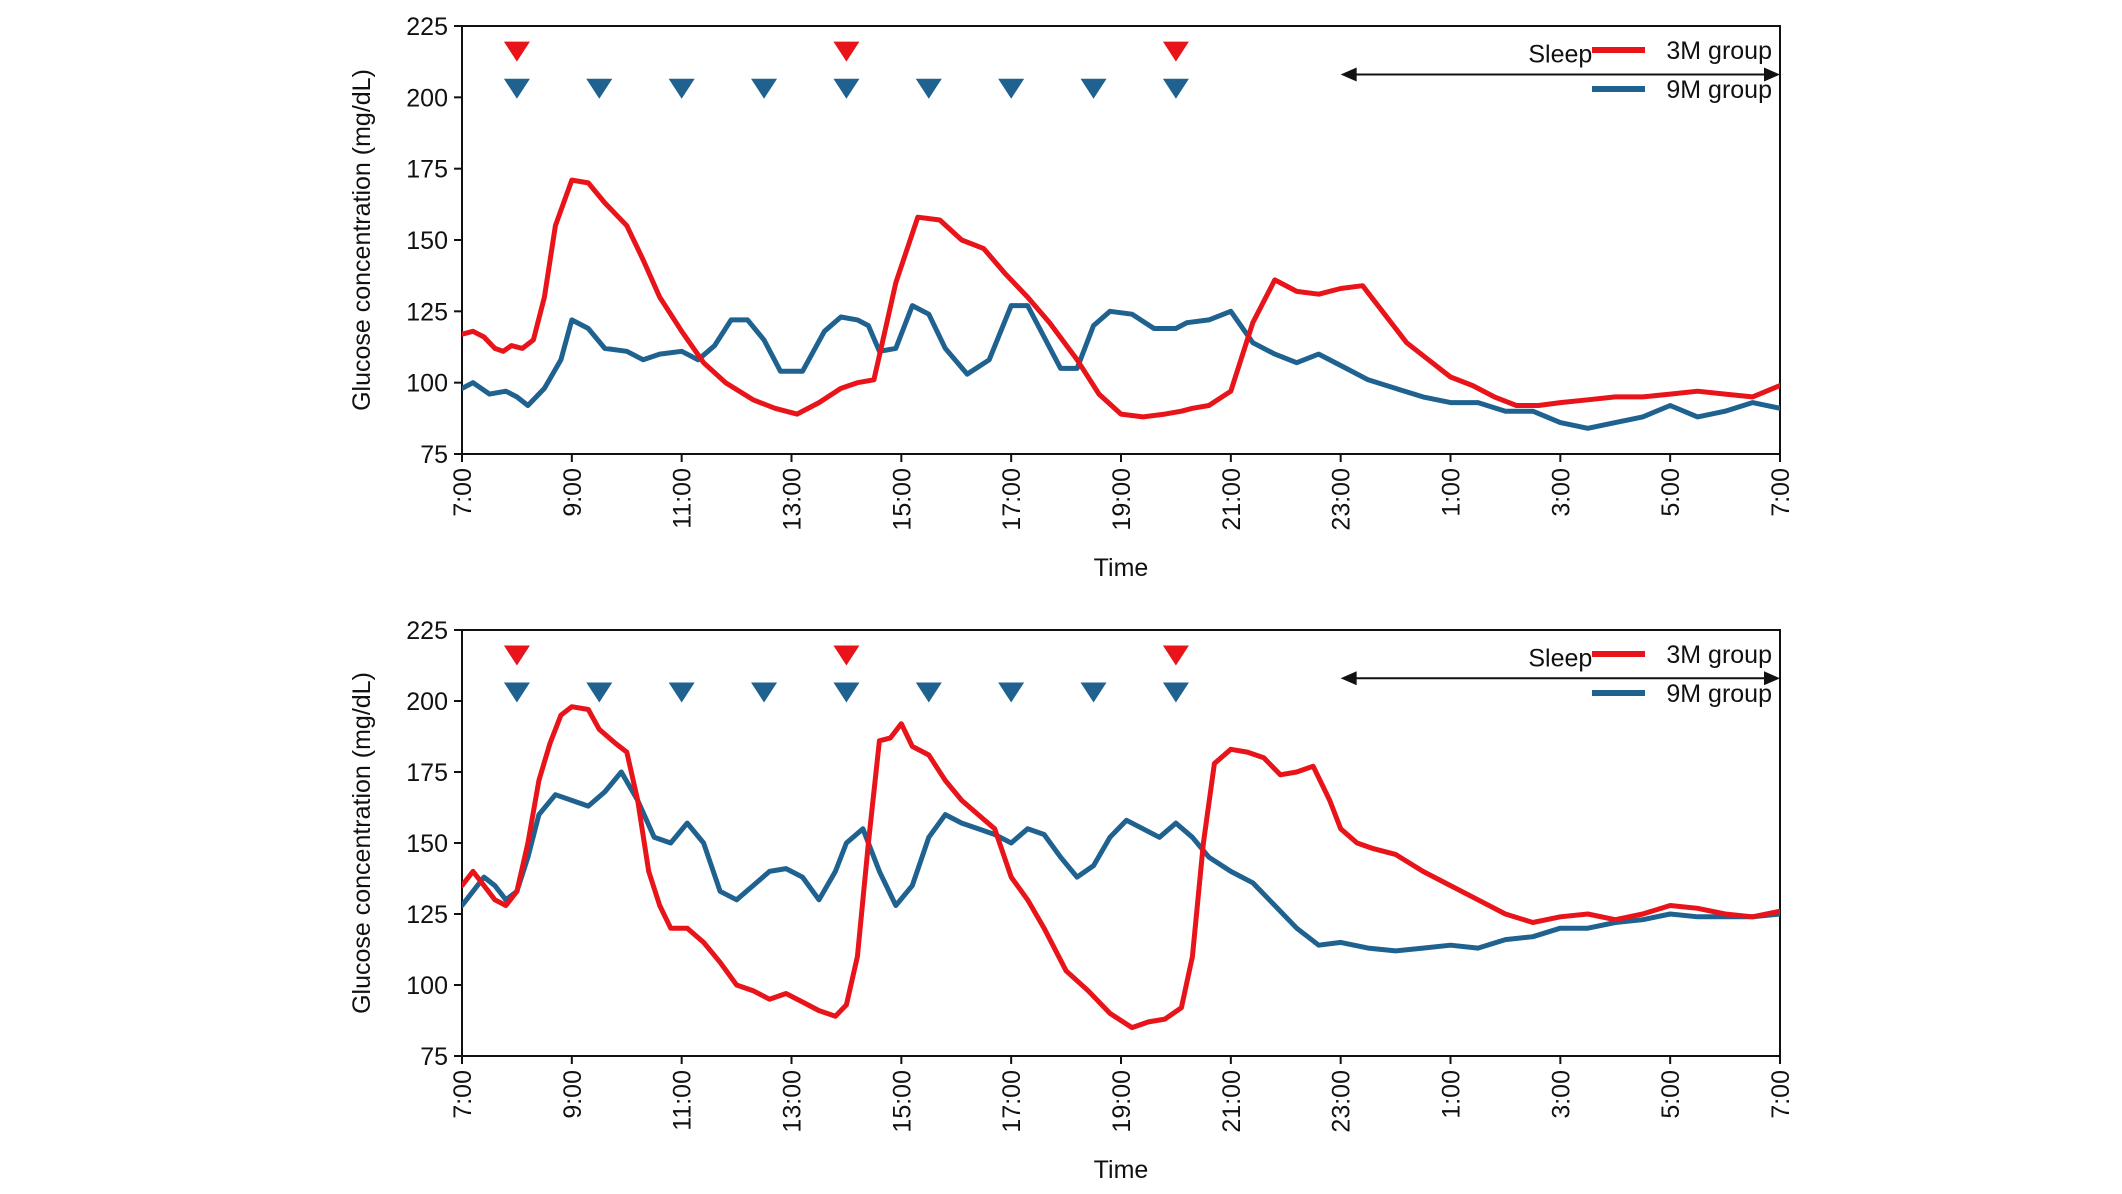 This screenshot has height=1194, width=2122. I want to click on series-line-3m, so click(1121, 298).